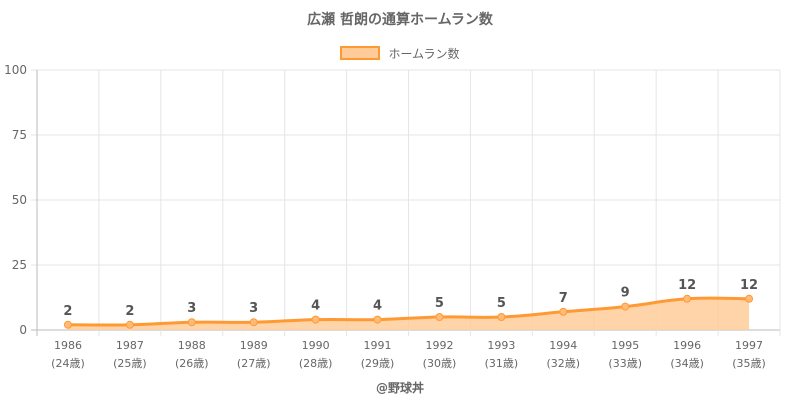  I want to click on y-tick-label: 50, so click(19, 200).